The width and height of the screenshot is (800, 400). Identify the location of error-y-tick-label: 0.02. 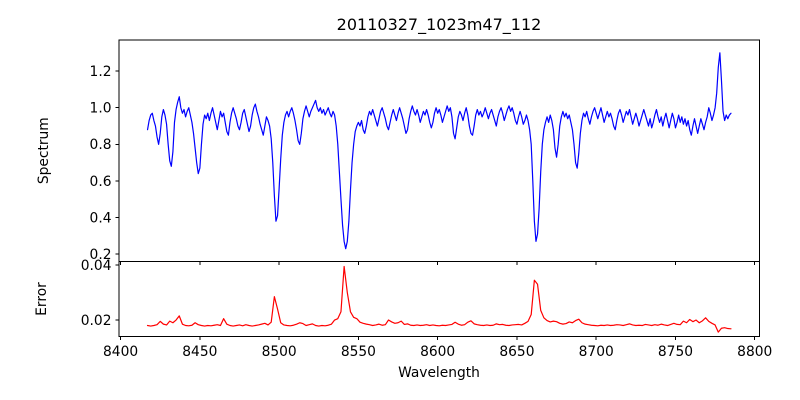
(96, 321).